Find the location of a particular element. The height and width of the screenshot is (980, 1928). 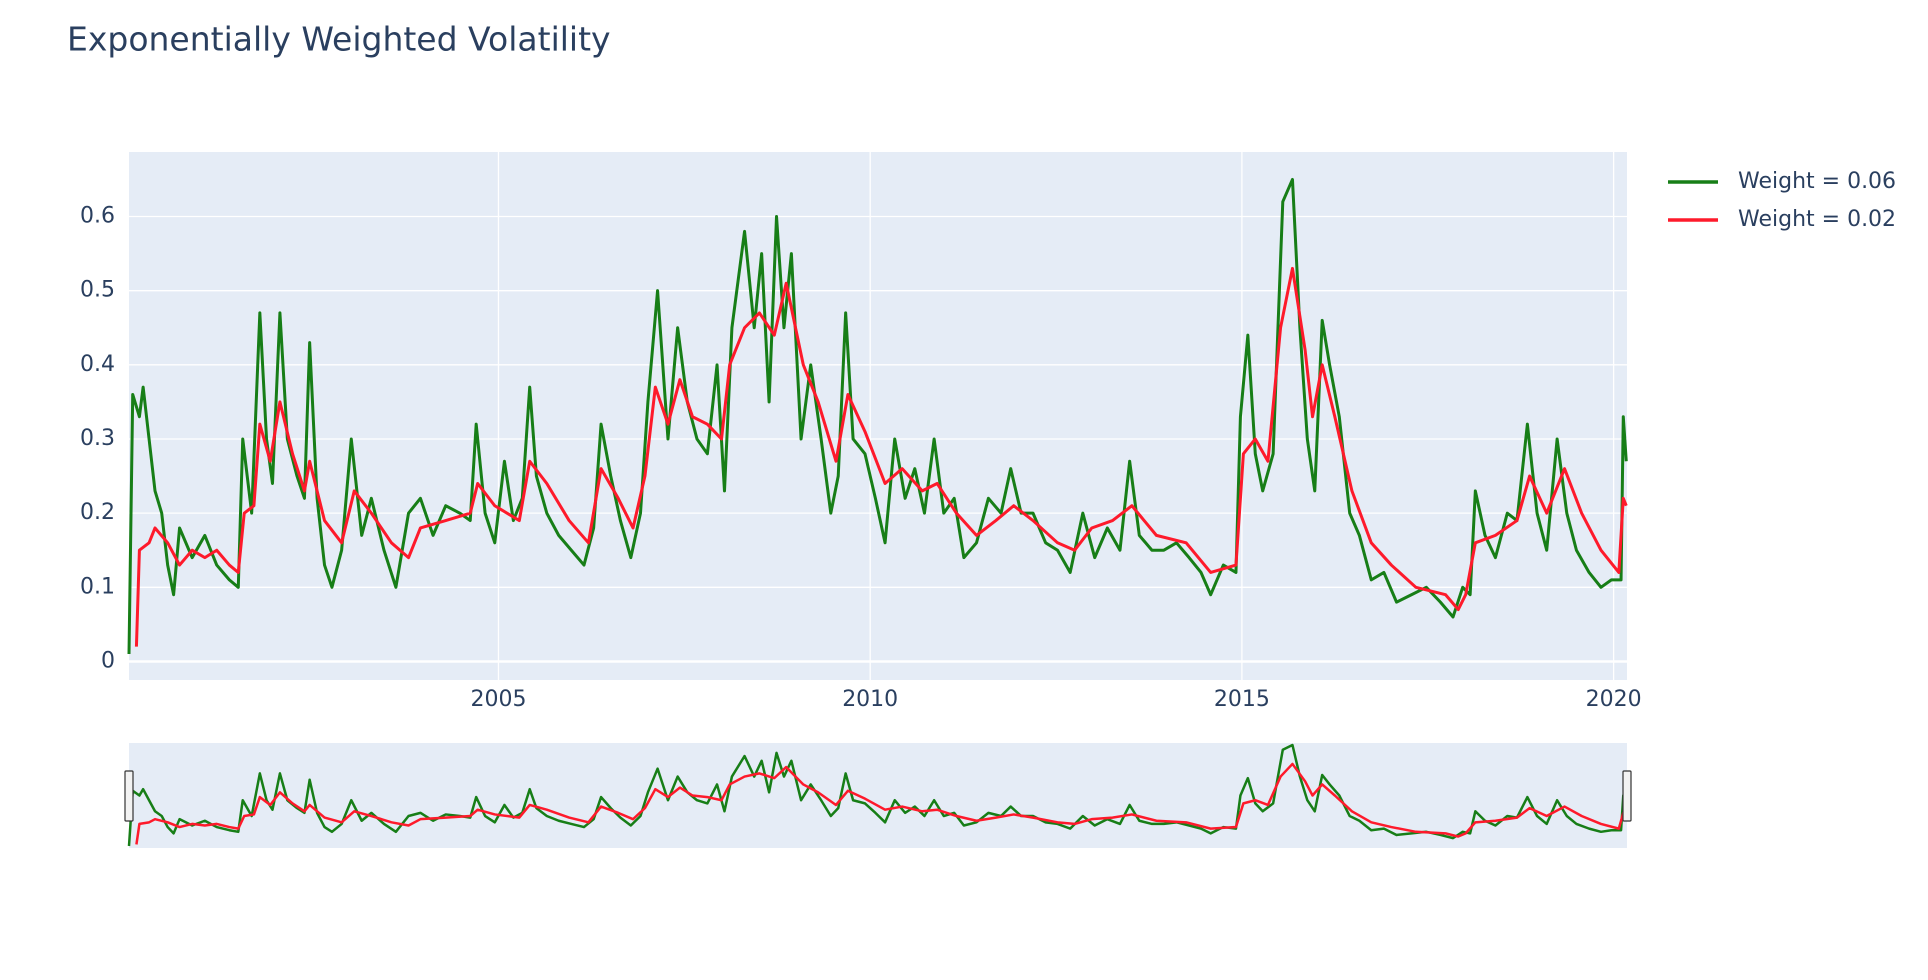

y-tick-label: 0.6 is located at coordinates (97, 216).